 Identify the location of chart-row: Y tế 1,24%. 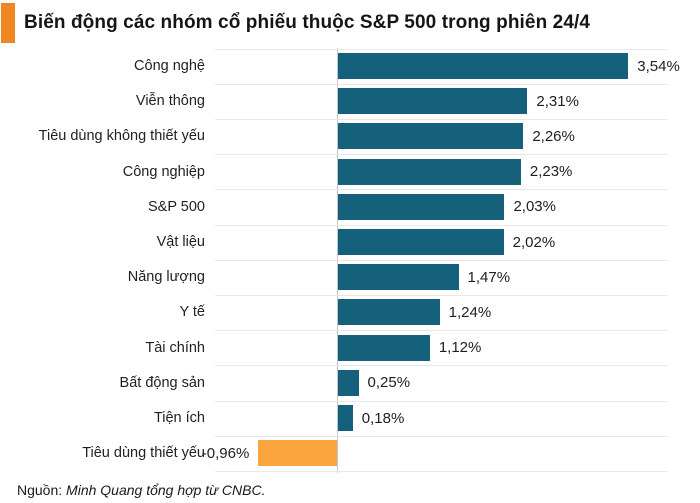
(350, 312).